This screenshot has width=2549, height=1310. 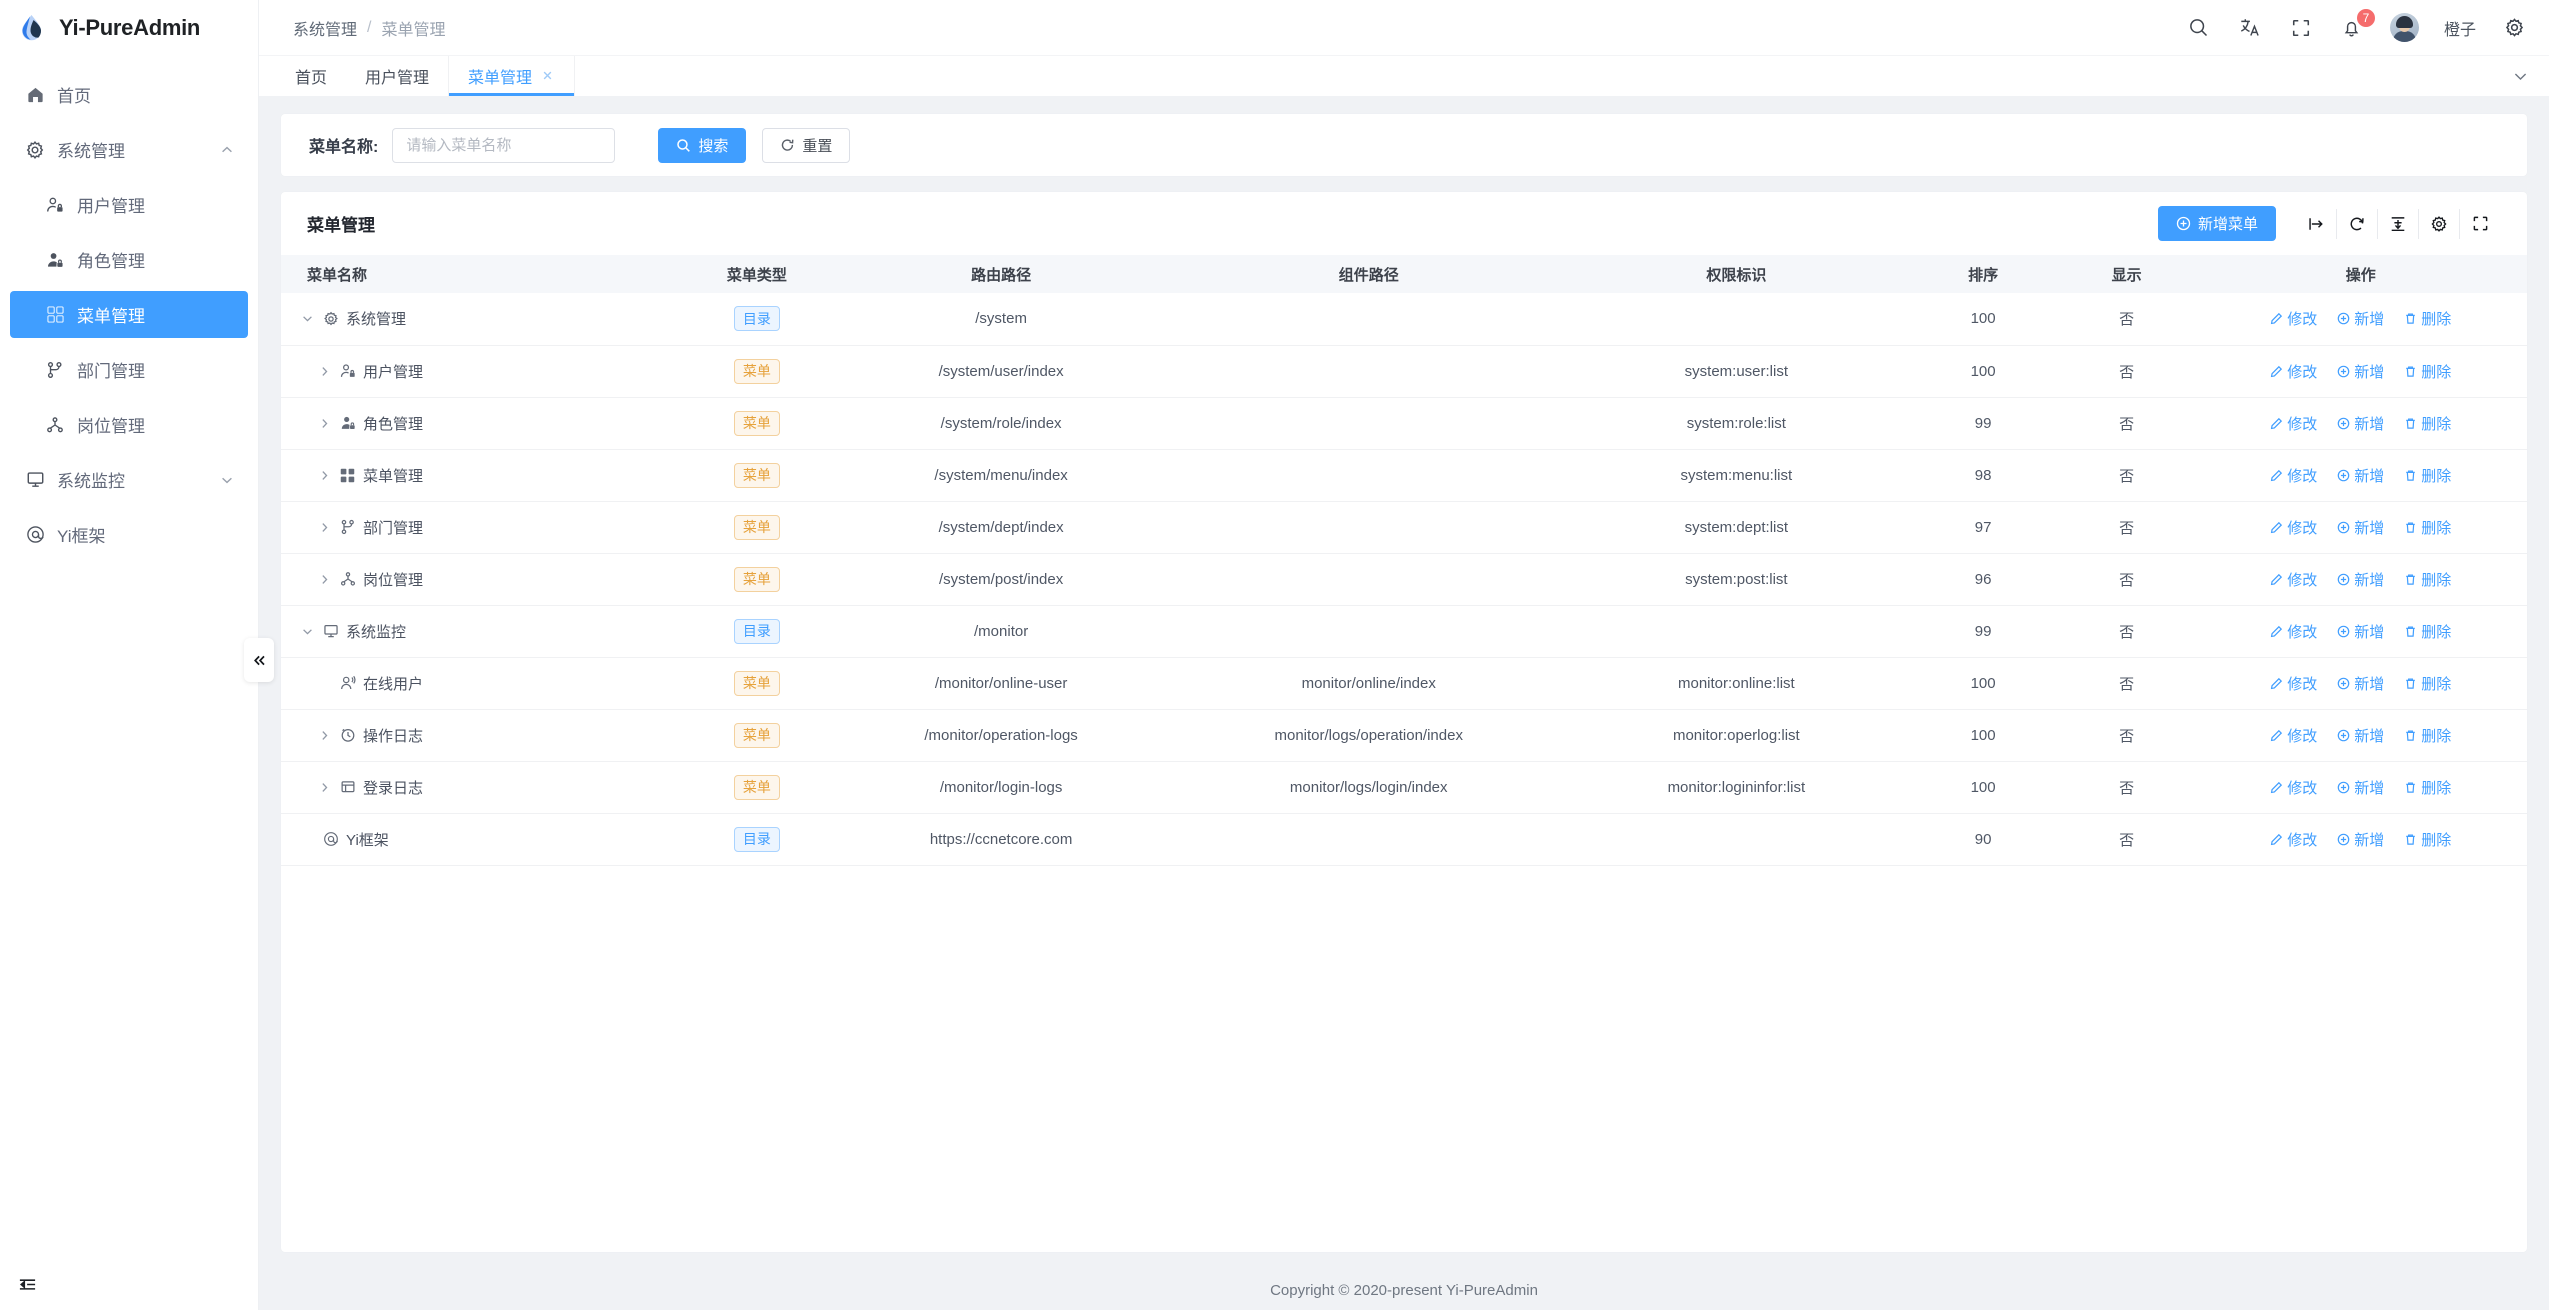 What do you see at coordinates (2250, 28) in the screenshot?
I see `translate-icon` at bounding box center [2250, 28].